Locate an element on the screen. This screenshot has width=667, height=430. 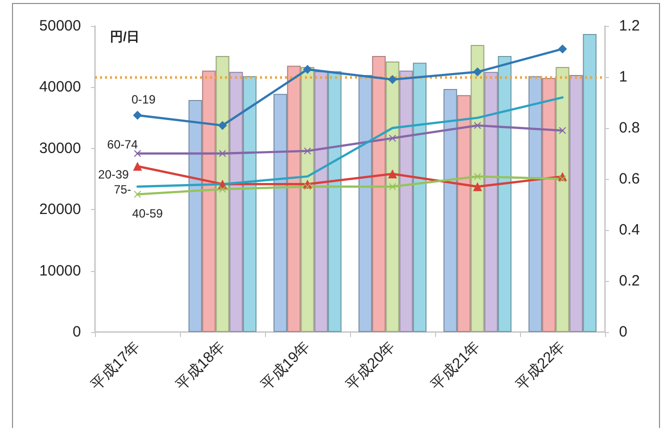
y-tick-label: 30000 is located at coordinates (60, 148).